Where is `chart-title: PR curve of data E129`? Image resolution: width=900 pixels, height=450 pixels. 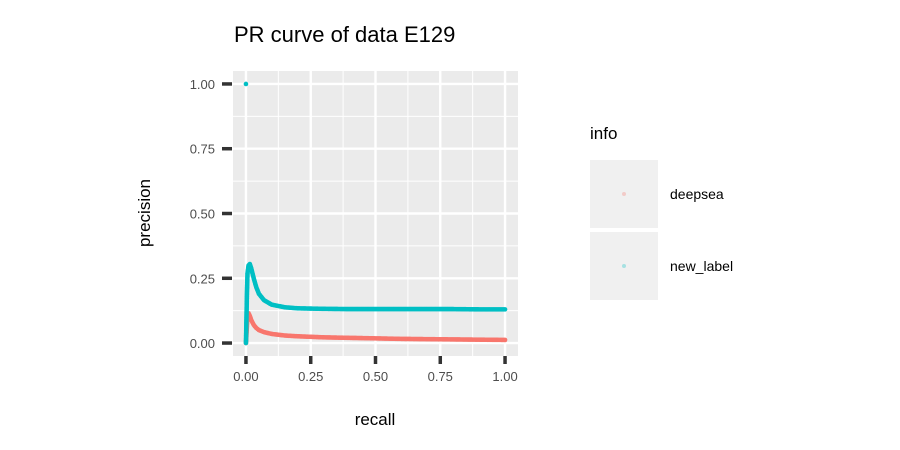
chart-title: PR curve of data E129 is located at coordinates (344, 34).